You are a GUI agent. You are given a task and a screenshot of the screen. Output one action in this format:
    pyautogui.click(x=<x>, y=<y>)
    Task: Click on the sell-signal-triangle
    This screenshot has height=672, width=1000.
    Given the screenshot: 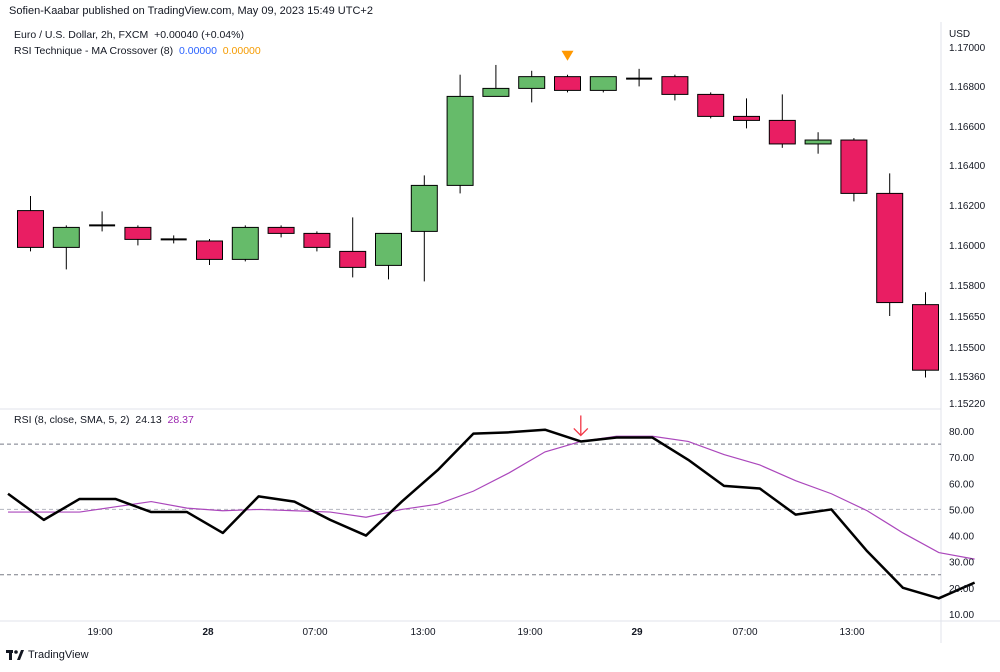 What is the action you would take?
    pyautogui.click(x=567, y=55)
    